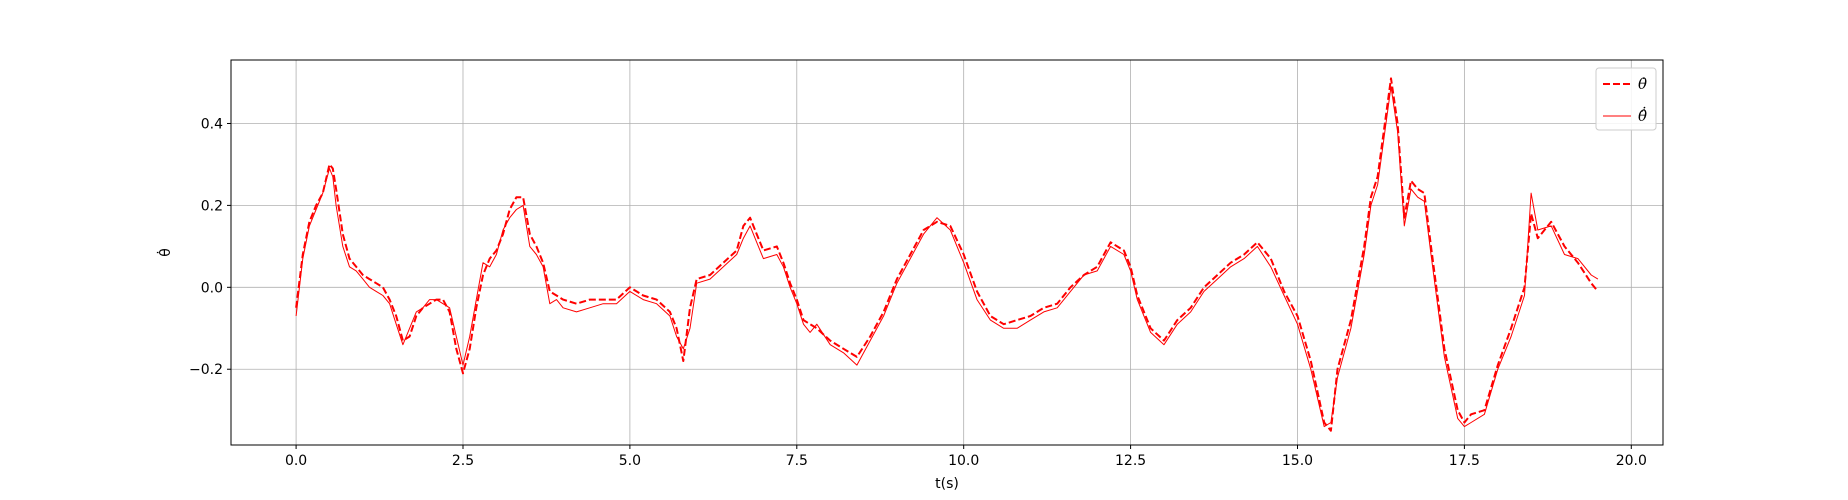 The image size is (1848, 500). I want to click on legend: θ̇ θ̂̇, so click(1626, 99).